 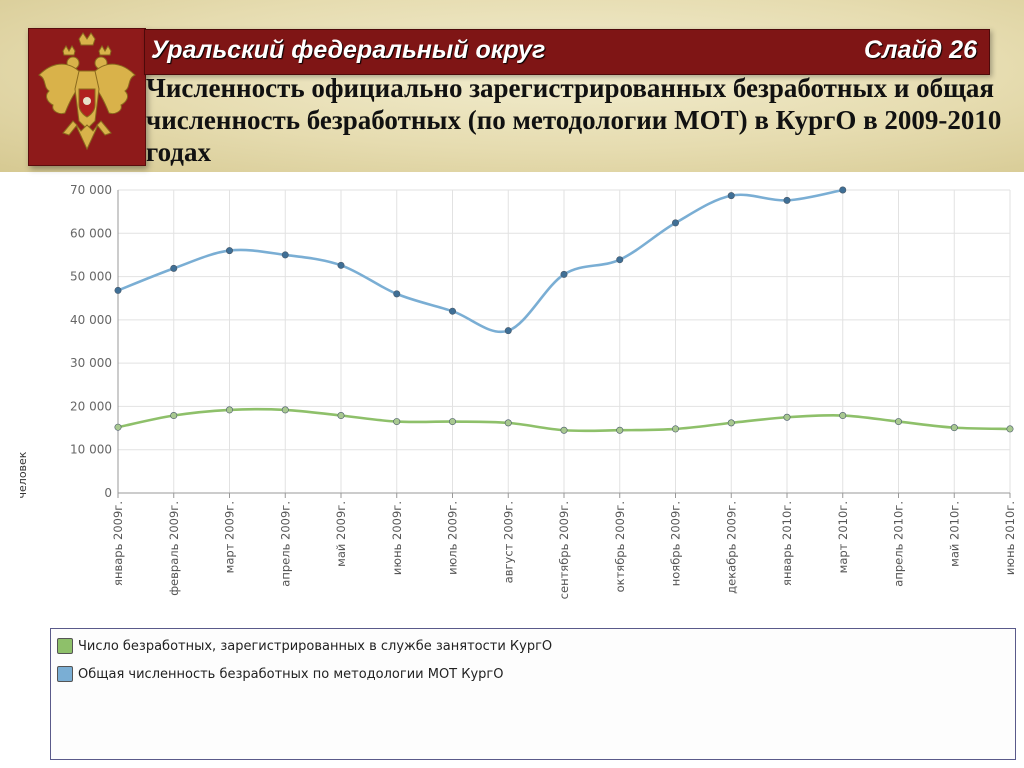 I want to click on y-tick-label: 10 000, so click(x=91, y=450).